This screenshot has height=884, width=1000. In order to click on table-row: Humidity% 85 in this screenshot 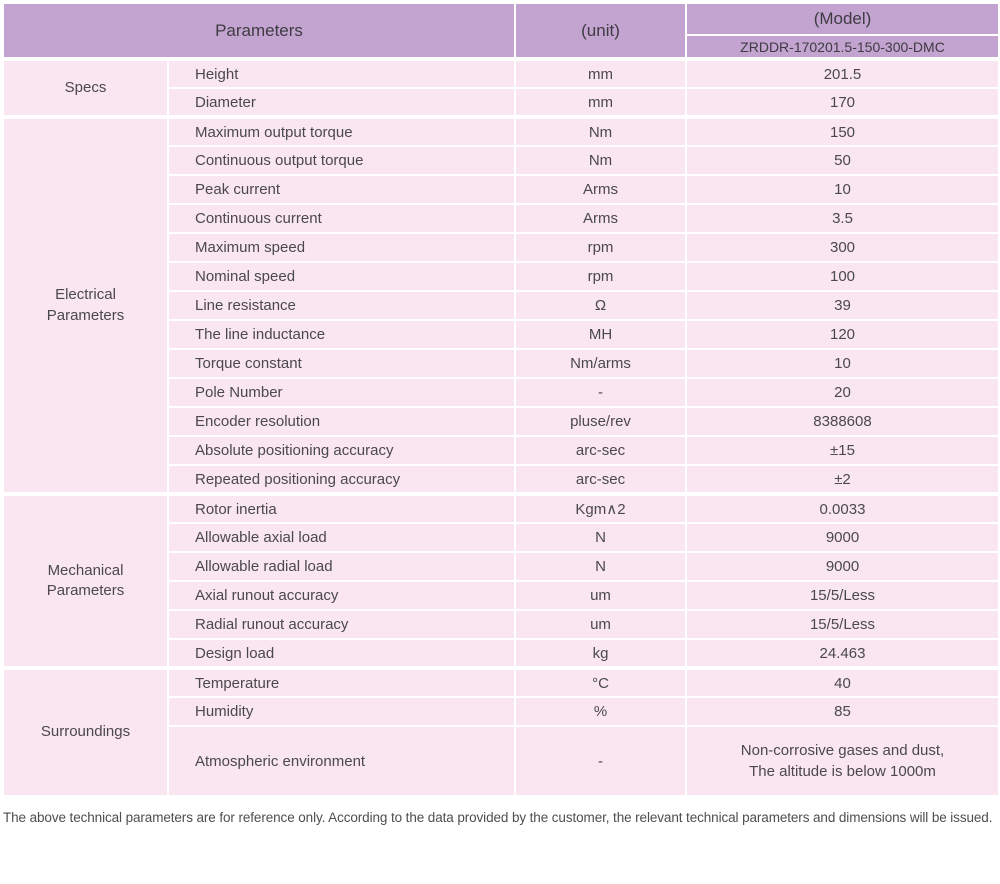, I will do `click(501, 711)`.